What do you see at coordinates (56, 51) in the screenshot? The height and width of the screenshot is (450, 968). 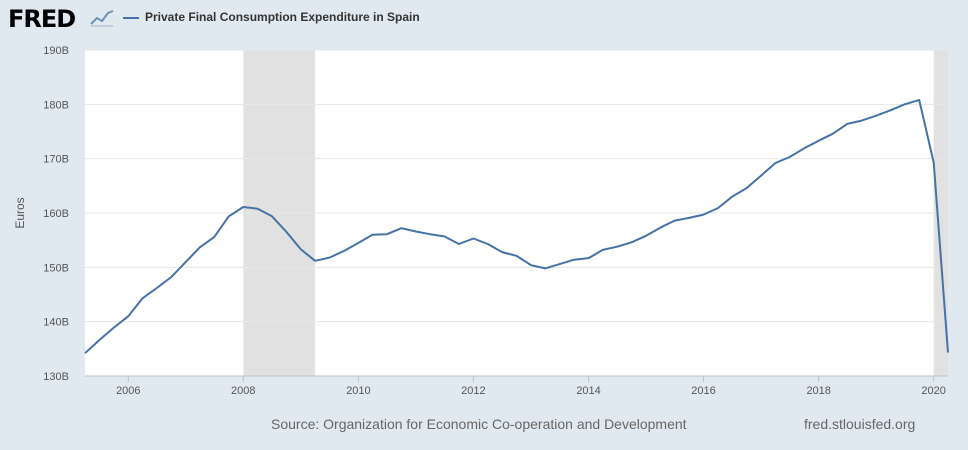 I see `y-tick-label: 190B` at bounding box center [56, 51].